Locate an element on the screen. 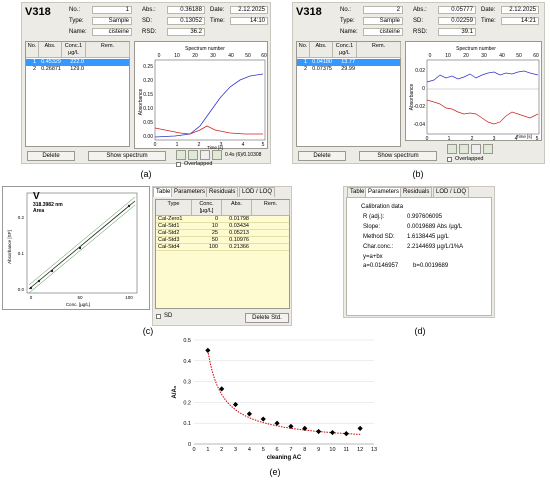  table-row: 1 0.45329 222.0 is located at coordinates (77, 62).